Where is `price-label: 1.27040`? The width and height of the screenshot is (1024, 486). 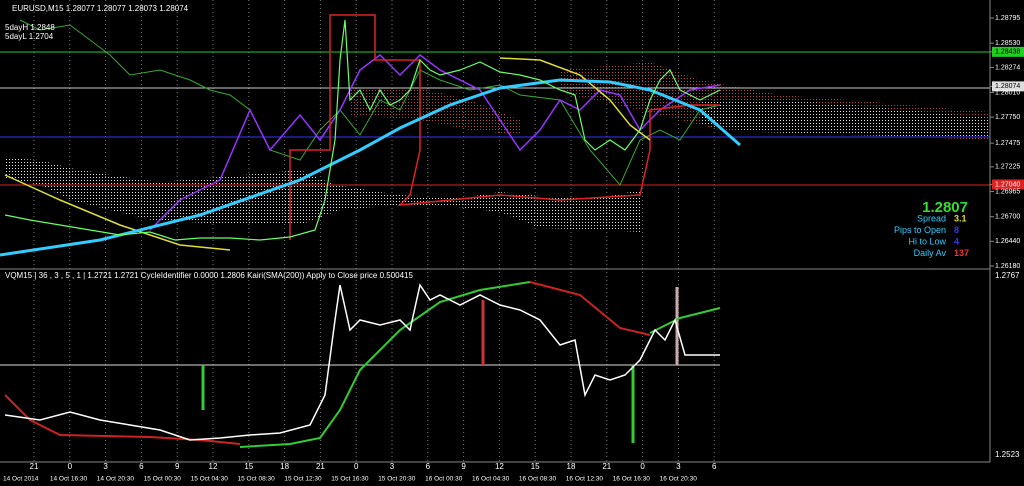 price-label: 1.27040 is located at coordinates (1007, 184).